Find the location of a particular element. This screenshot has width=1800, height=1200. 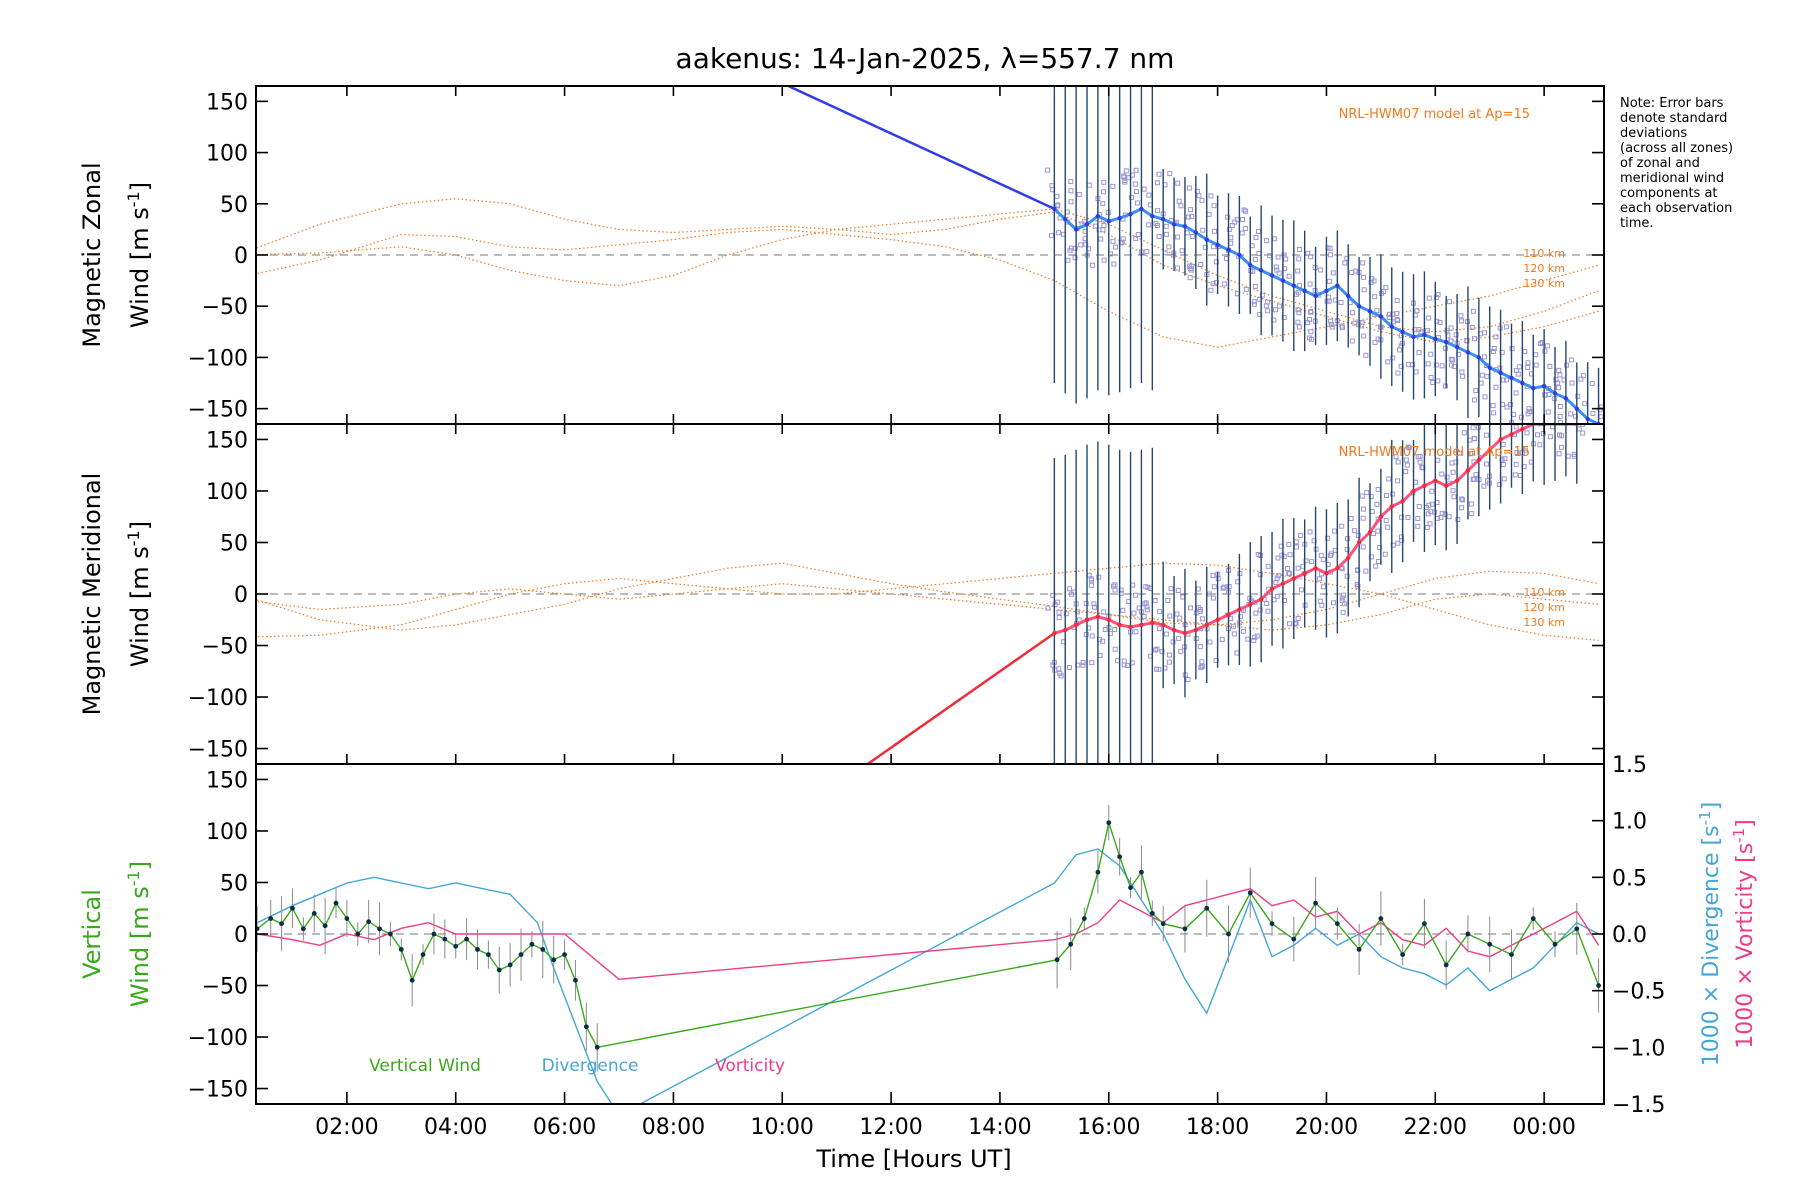

y-tick-label: −100 is located at coordinates (218, 358).